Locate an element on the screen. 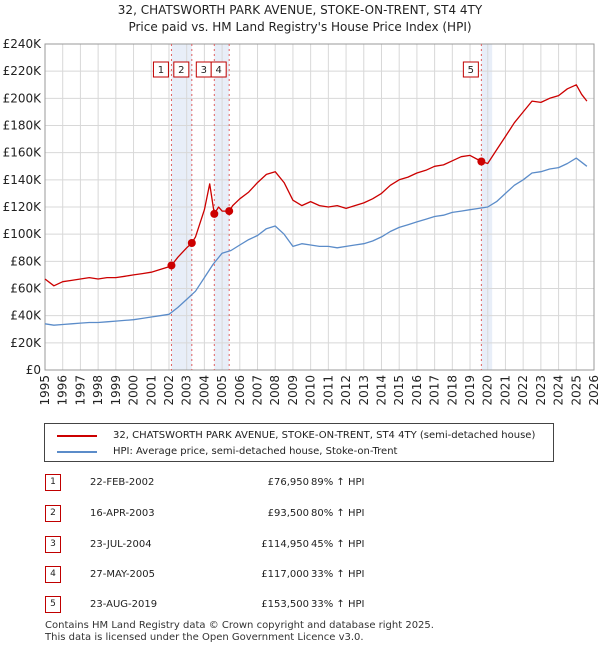  x-tick-label: 1995 is located at coordinates (45, 390).